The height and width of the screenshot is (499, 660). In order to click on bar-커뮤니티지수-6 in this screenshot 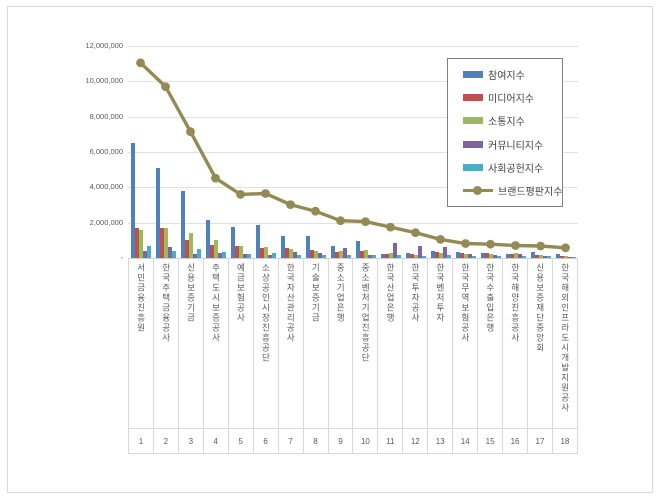, I will do `click(270, 256)`.